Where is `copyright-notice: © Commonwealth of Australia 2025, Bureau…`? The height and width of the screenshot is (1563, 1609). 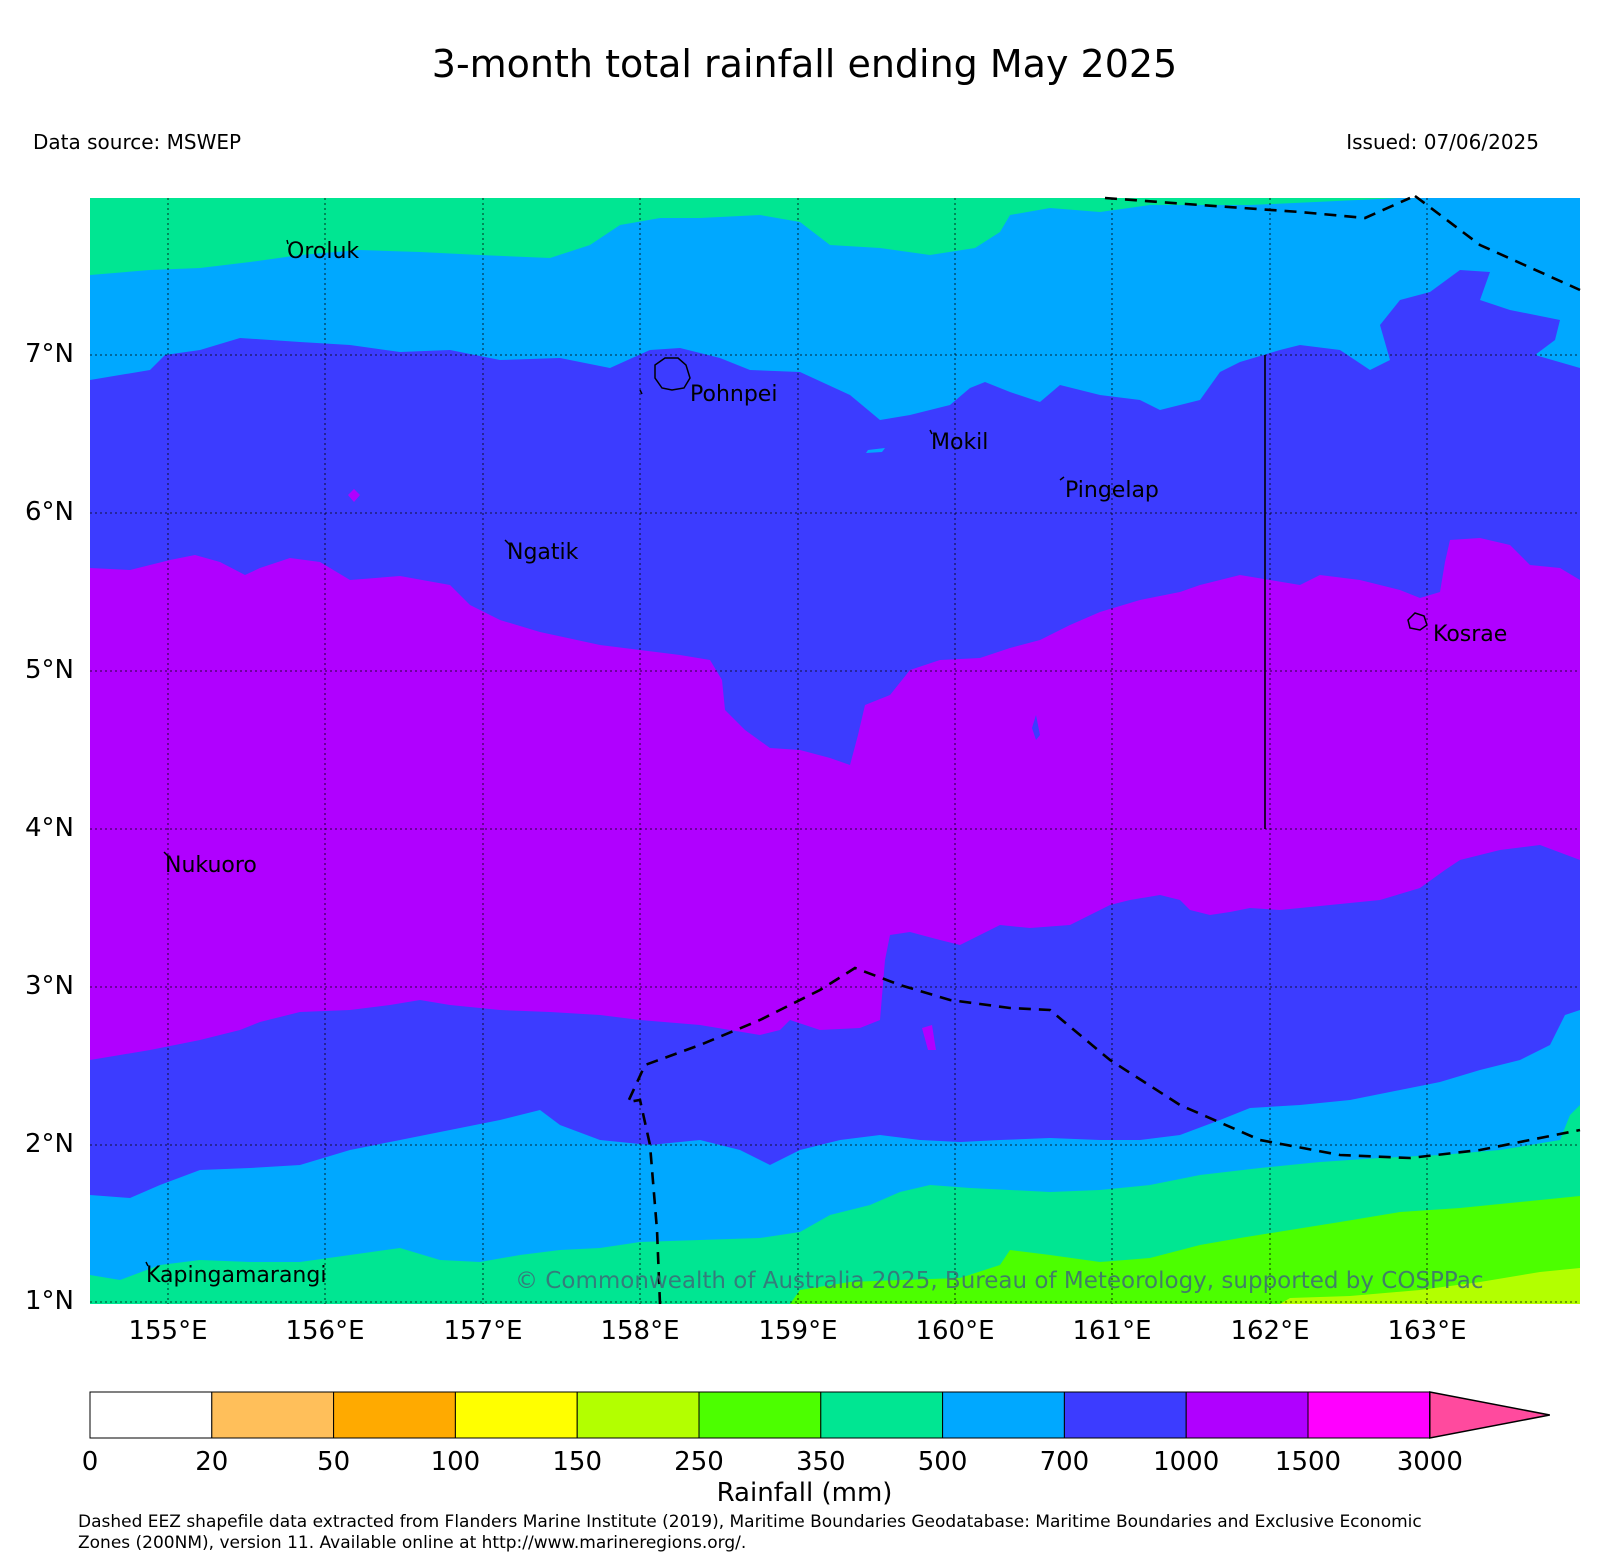 copyright-notice: © Commonwealth of Australia 2025, Bureau… is located at coordinates (999, 1281).